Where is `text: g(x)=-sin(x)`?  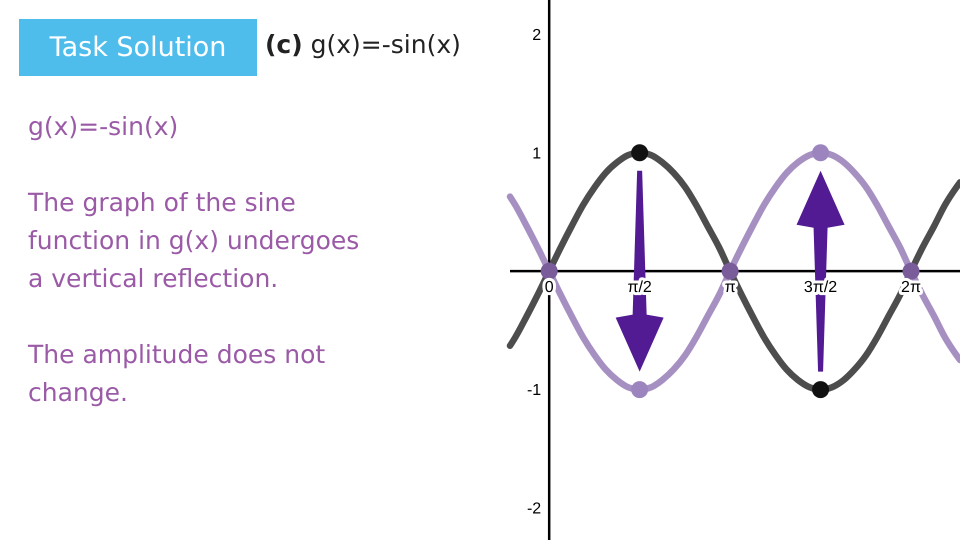 text: g(x)=-sin(x) is located at coordinates (104, 127).